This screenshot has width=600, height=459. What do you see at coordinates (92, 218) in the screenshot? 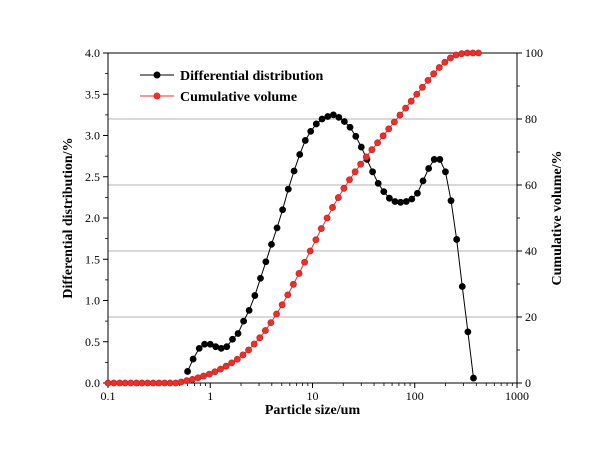
I see `left-y-tick-label: 2.0` at bounding box center [92, 218].